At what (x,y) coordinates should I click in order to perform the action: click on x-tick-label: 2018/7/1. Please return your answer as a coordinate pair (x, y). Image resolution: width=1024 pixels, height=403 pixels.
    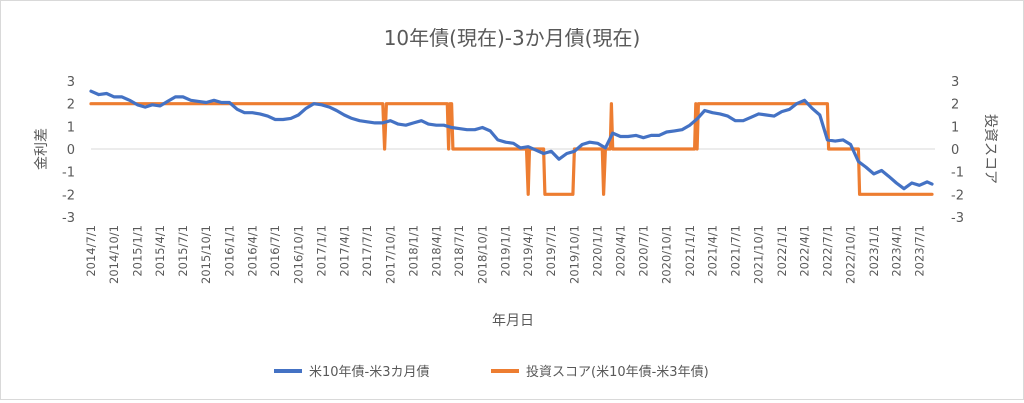
    Looking at the image, I should click on (459, 251).